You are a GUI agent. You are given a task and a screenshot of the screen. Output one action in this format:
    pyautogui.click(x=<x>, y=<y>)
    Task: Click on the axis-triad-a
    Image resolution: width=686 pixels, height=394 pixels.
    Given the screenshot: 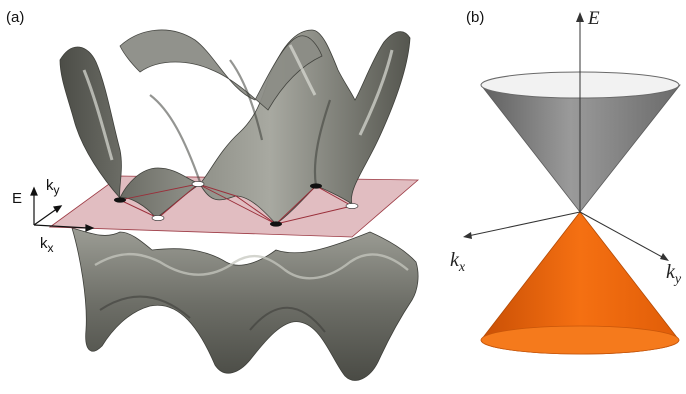 What is the action you would take?
    pyautogui.click(x=62, y=209)
    